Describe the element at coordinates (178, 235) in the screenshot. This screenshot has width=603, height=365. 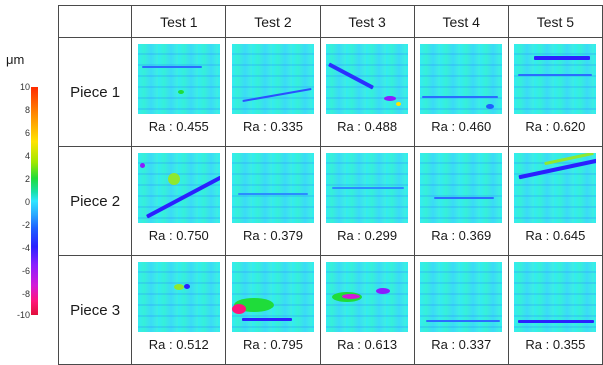
I see `ra-value: Ra : 0.750` at that location.